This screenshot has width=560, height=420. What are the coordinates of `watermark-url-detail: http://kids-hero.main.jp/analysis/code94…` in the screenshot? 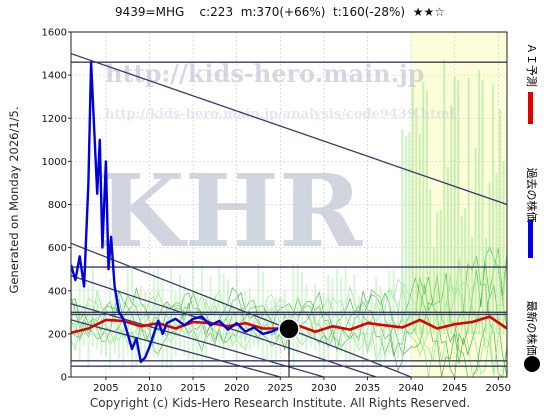 It's located at (280, 114).